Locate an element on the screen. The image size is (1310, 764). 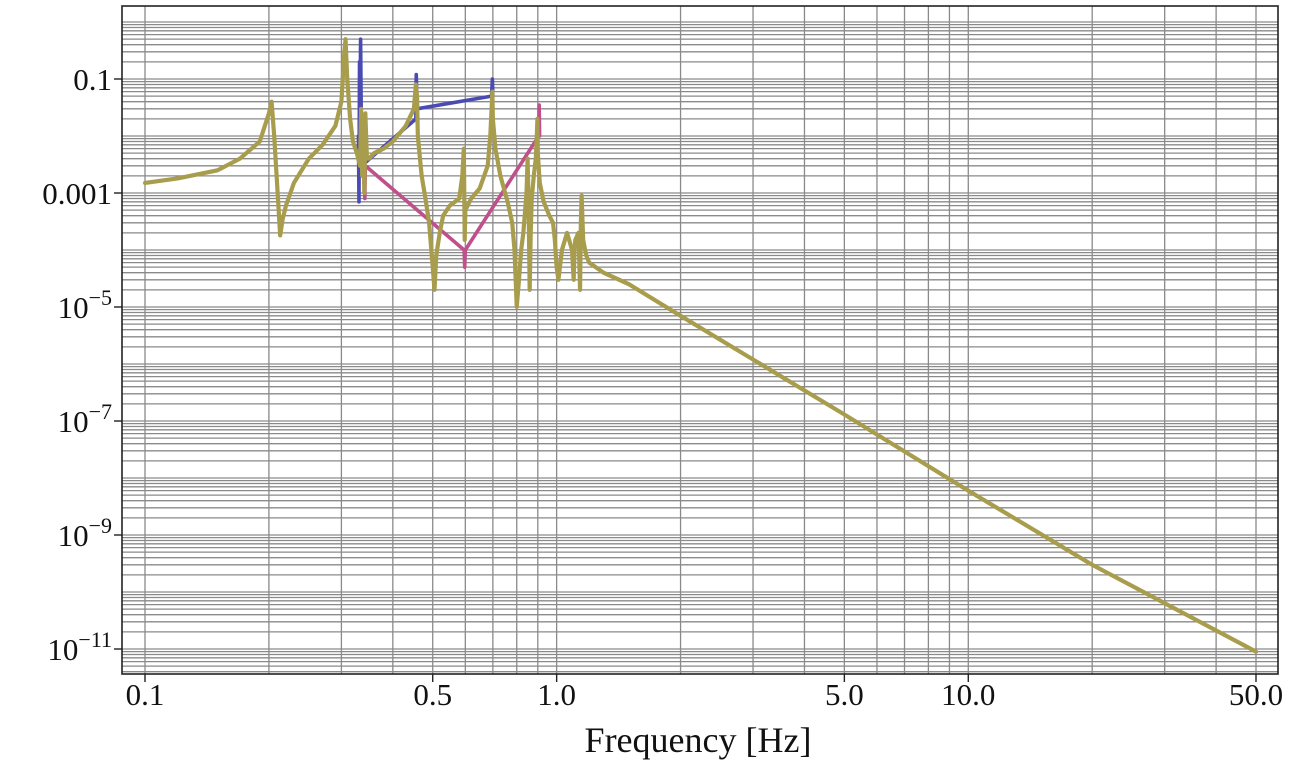
y-tick-label: 10⁻⁵ is located at coordinates (85, 305).